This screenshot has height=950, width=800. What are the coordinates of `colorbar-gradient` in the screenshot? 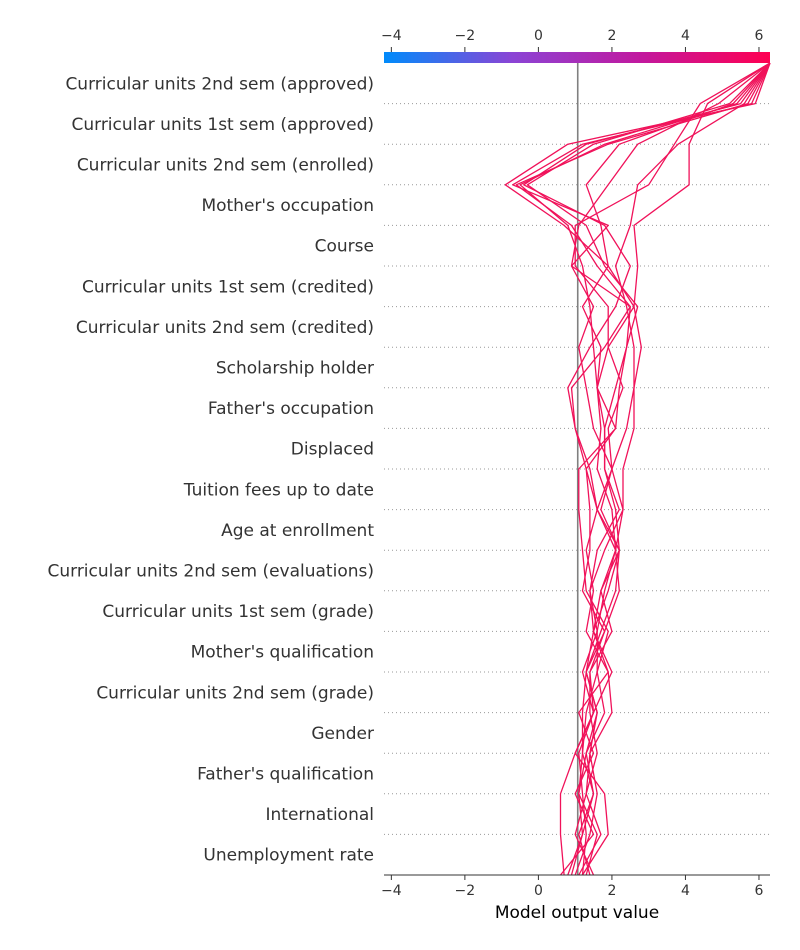 It's located at (577, 57).